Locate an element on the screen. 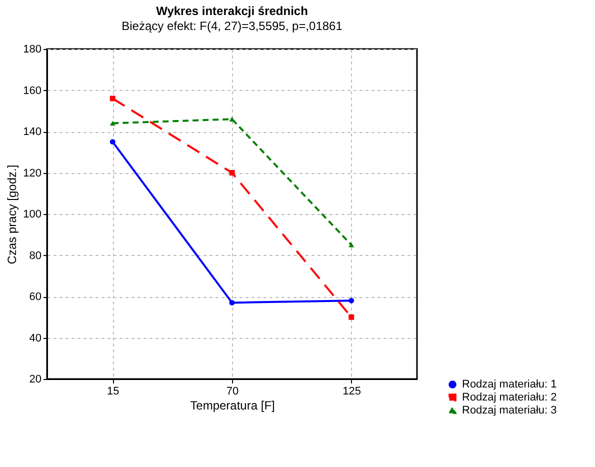 This screenshot has height=467, width=595. y-tick-label: 120 is located at coordinates (32, 173).